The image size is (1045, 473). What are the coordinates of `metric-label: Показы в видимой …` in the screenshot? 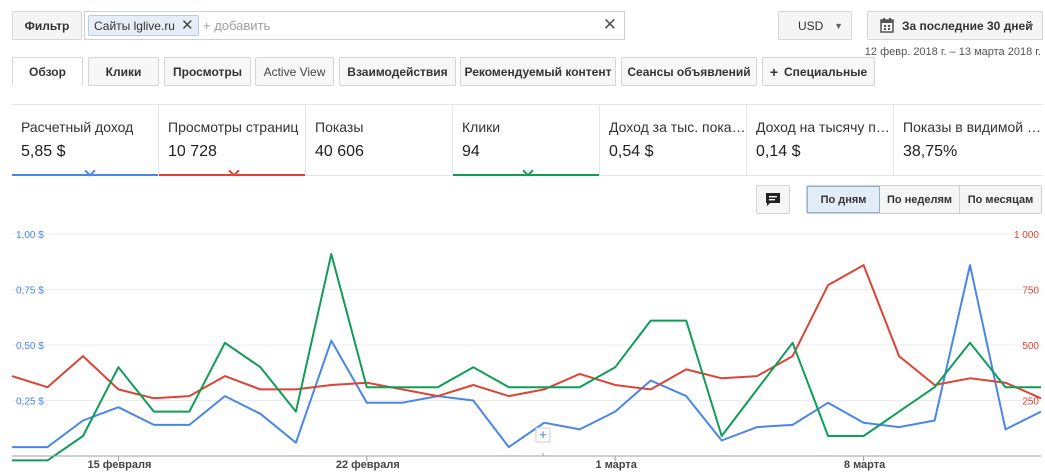 It's located at (972, 127).